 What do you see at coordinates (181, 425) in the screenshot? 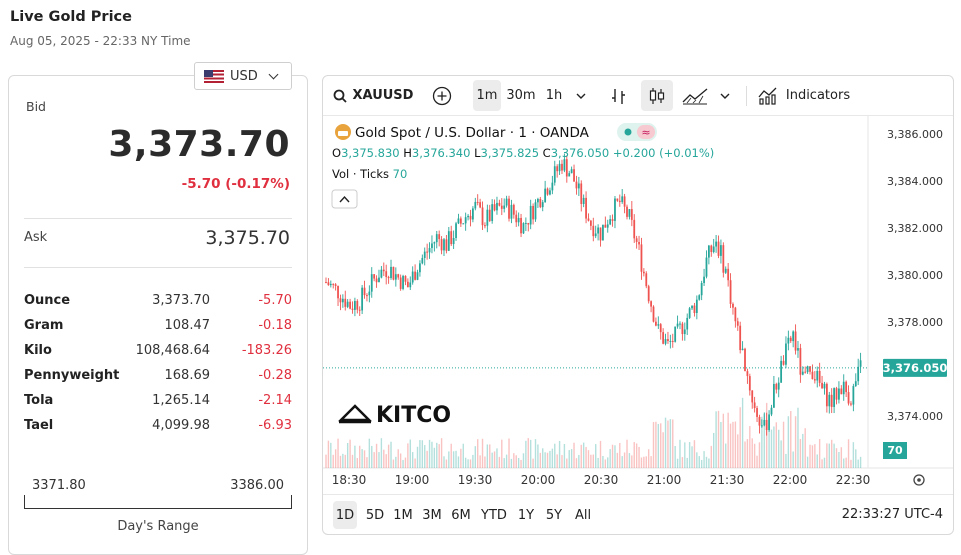
I see `unit-price: 4,099.98` at bounding box center [181, 425].